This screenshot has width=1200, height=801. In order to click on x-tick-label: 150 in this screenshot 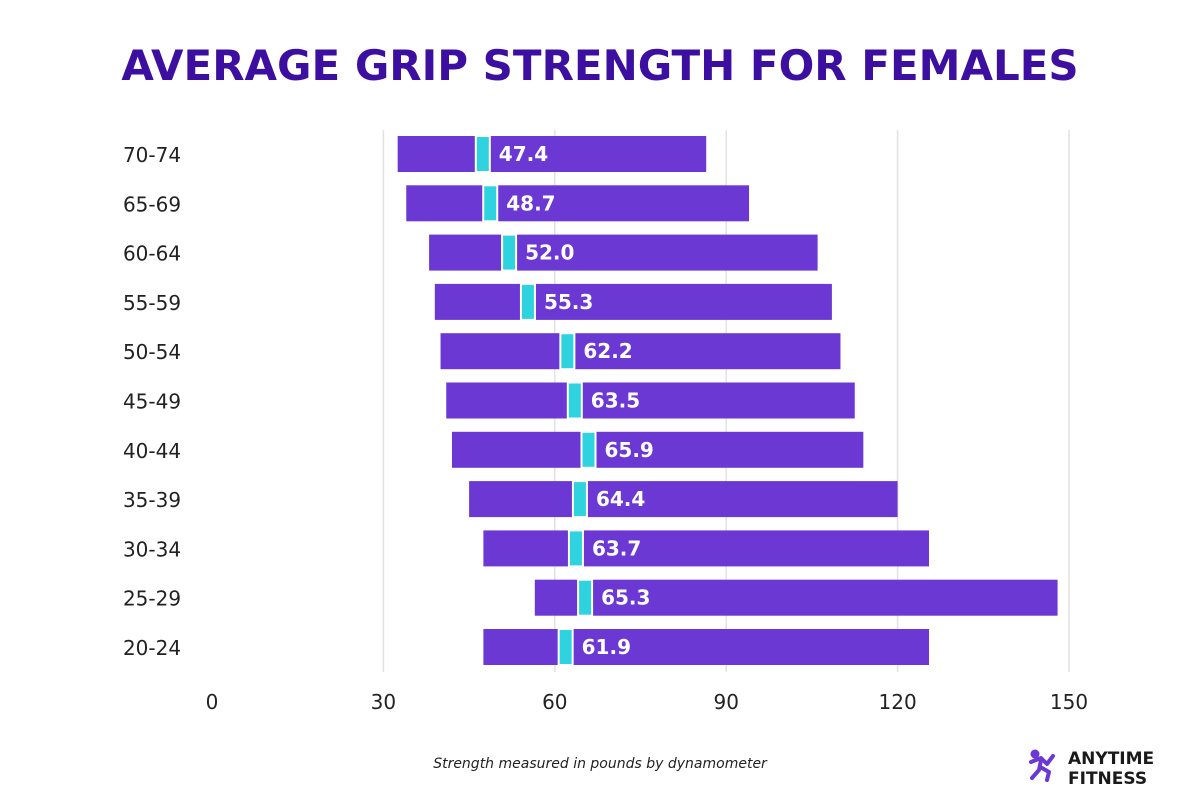, I will do `click(1069, 702)`.